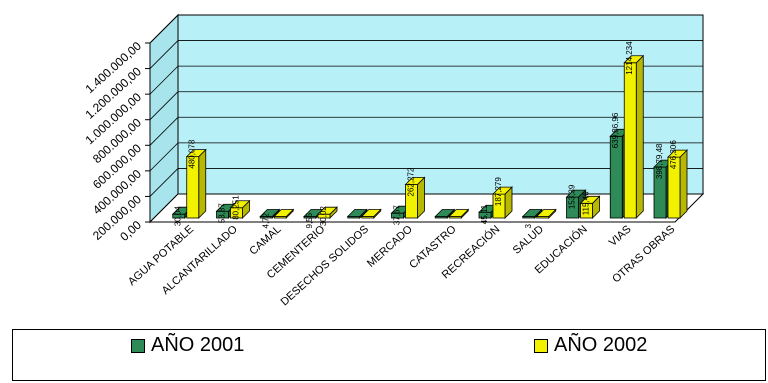 Image resolution: width=768 pixels, height=383 pixels. Describe the element at coordinates (601, 345) in the screenshot. I see `legend-label-2002: AÑO 2002` at that location.